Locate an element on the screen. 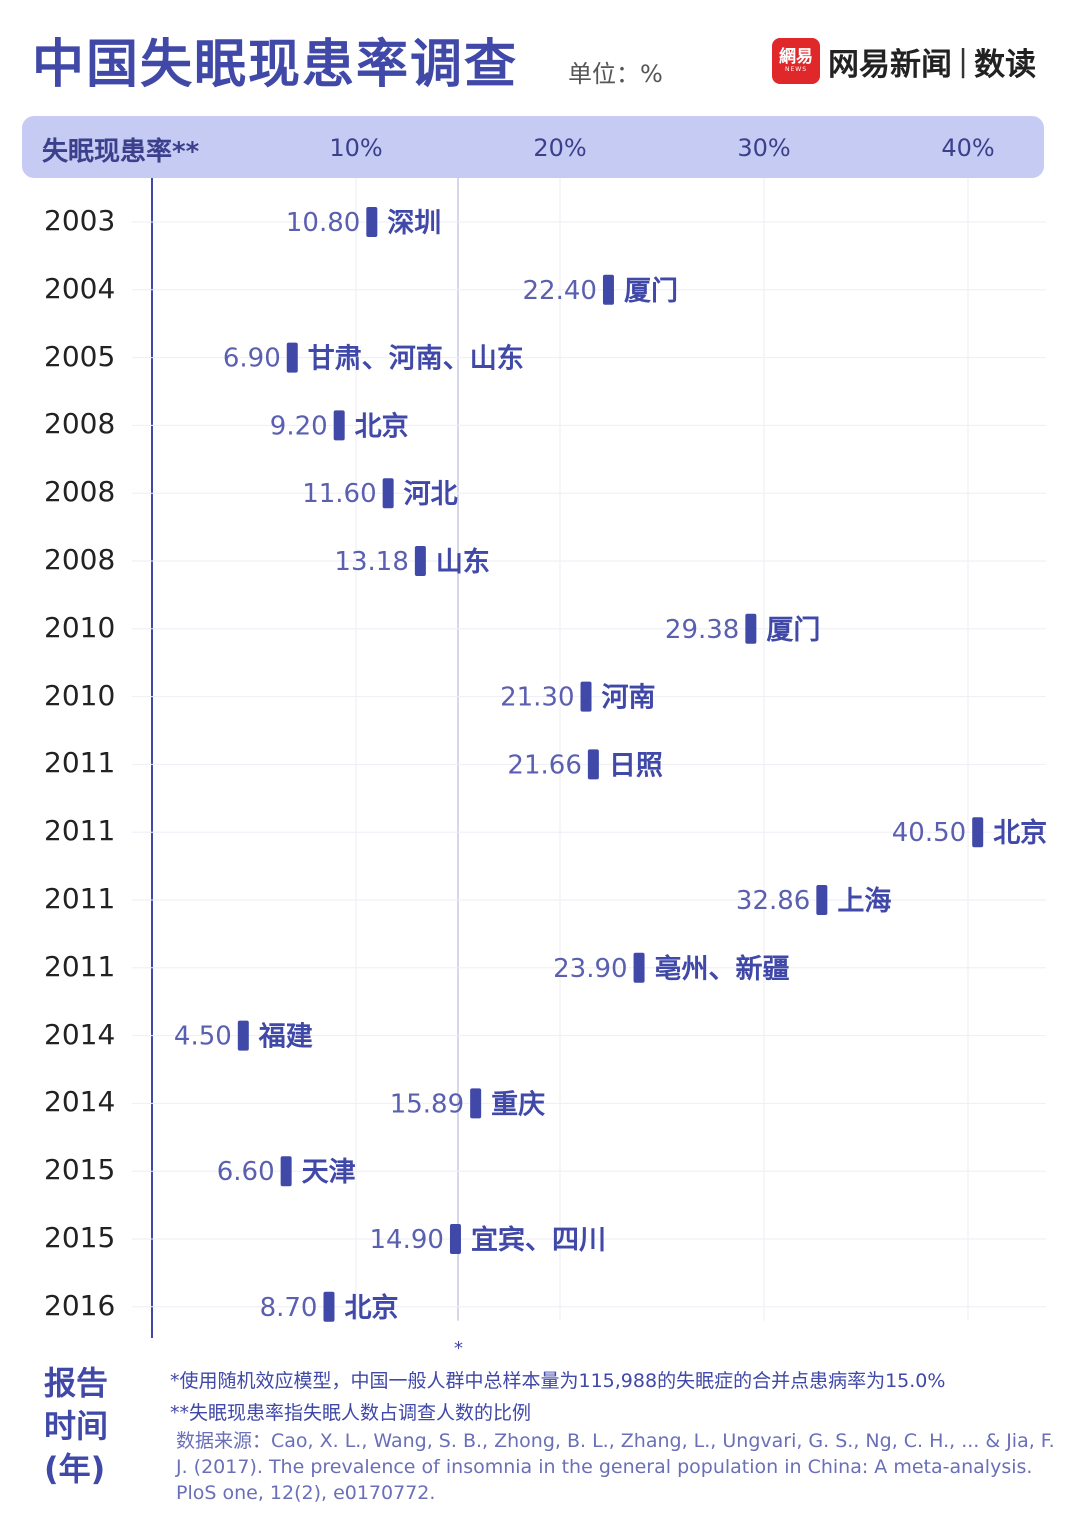  logo-sub: NEWS is located at coordinates (796, 69).